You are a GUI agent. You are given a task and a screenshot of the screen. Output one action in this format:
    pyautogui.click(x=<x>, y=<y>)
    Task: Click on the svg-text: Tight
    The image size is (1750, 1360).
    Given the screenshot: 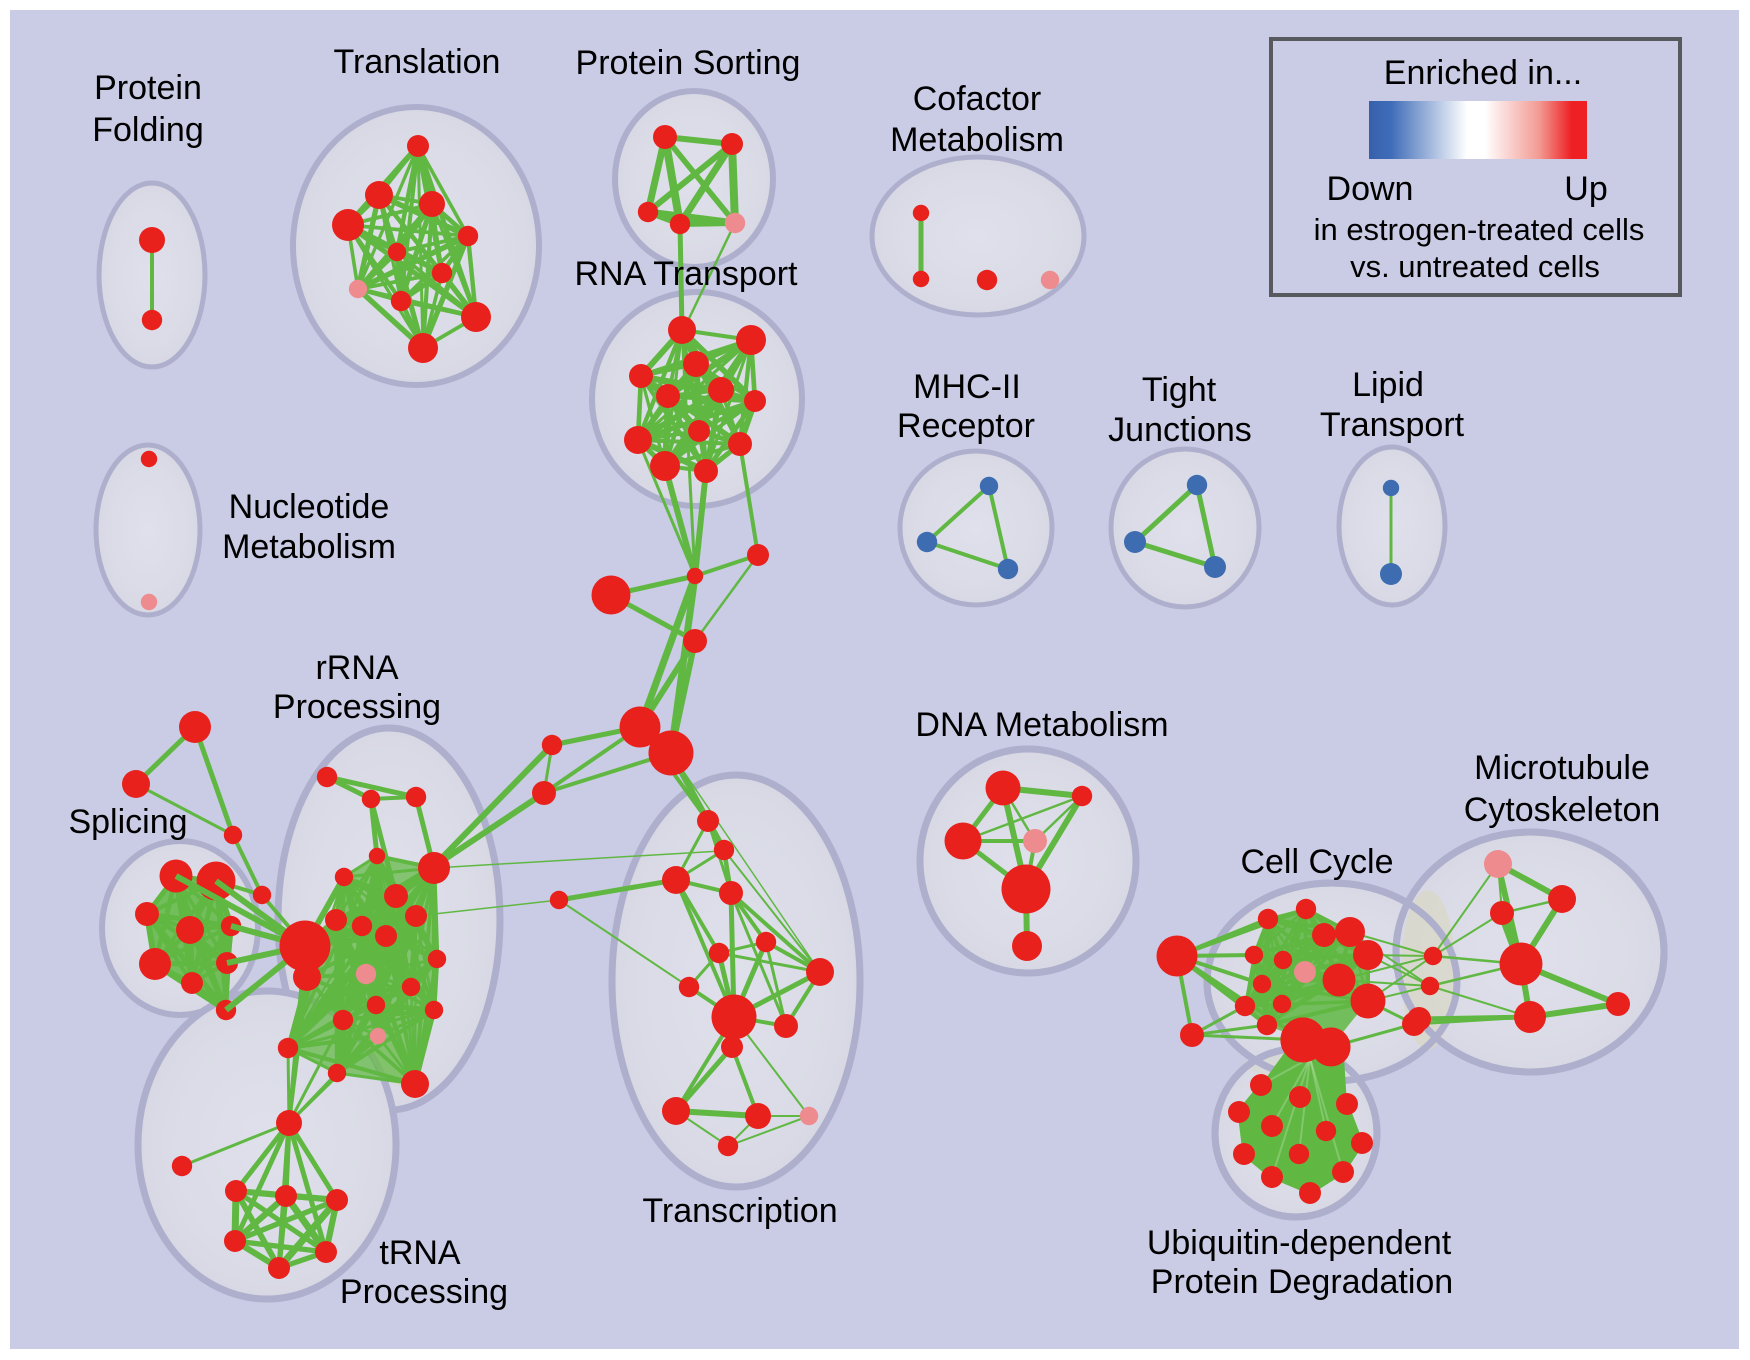 What is the action you would take?
    pyautogui.click(x=1179, y=390)
    